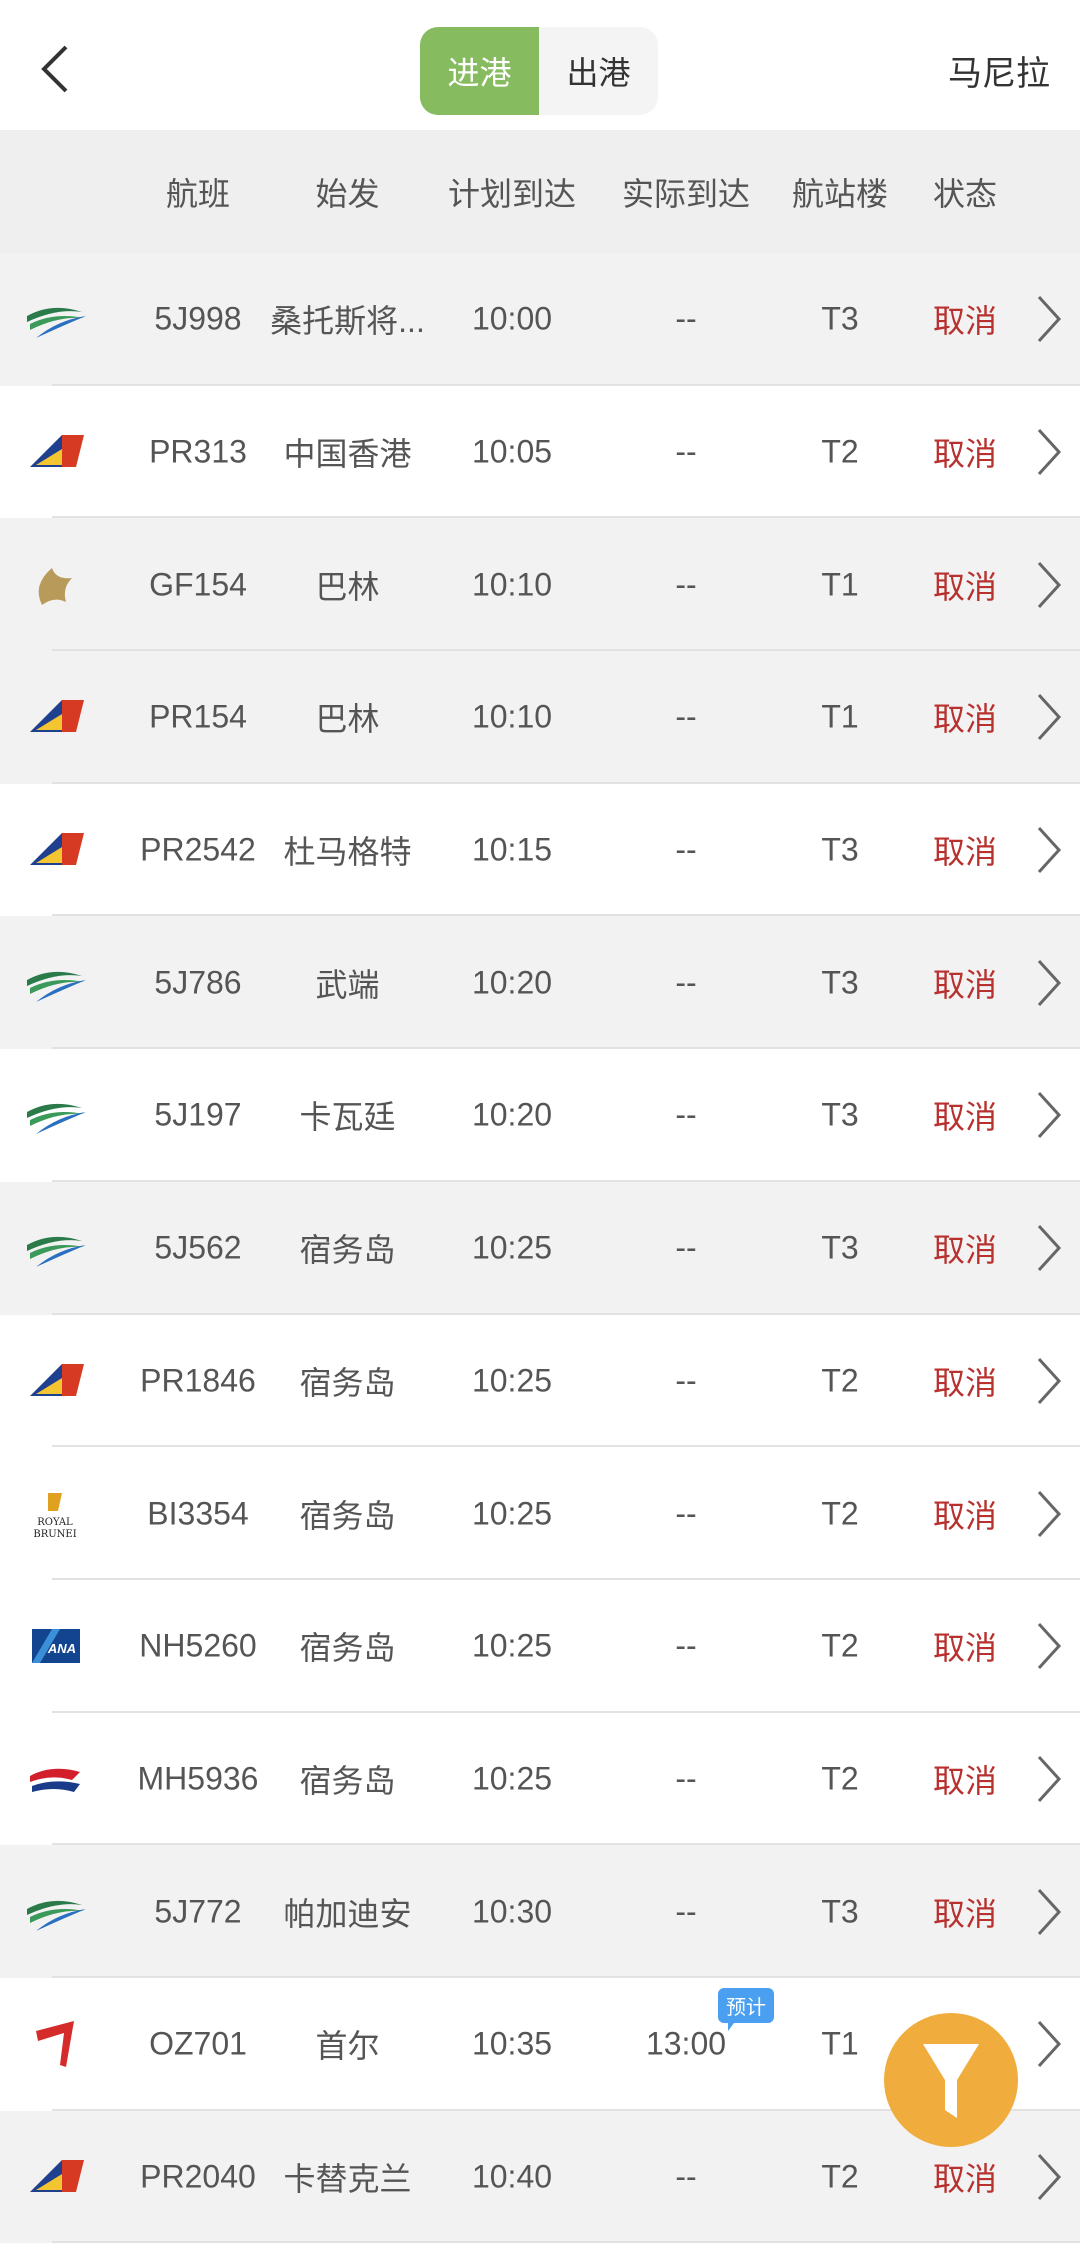 The image size is (1080, 2243). Describe the element at coordinates (512, 1380) in the screenshot. I see `scheduled-time: 10:25` at that location.